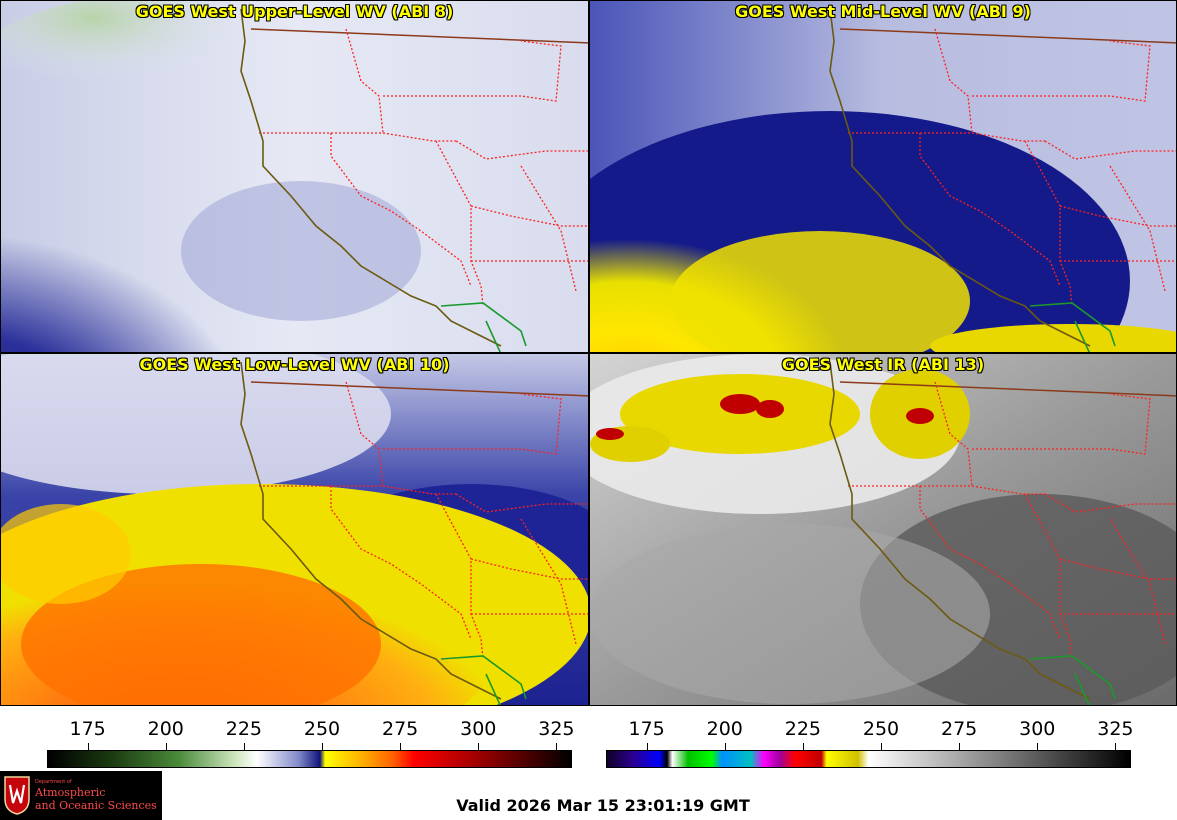  Describe the element at coordinates (309, 759) in the screenshot. I see `wv-colorbar` at that location.